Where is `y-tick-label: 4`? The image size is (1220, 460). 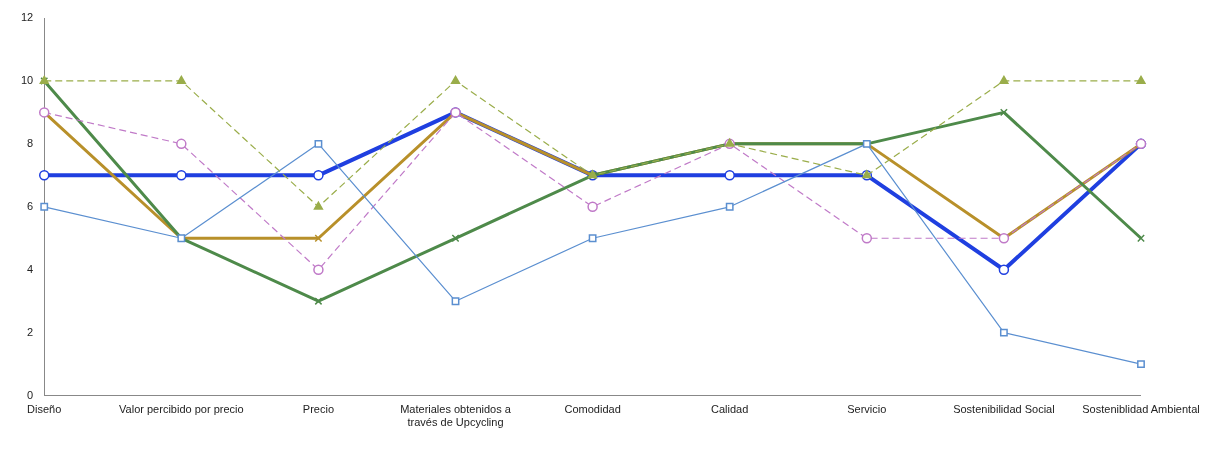 y-tick-label: 4 is located at coordinates (30, 268).